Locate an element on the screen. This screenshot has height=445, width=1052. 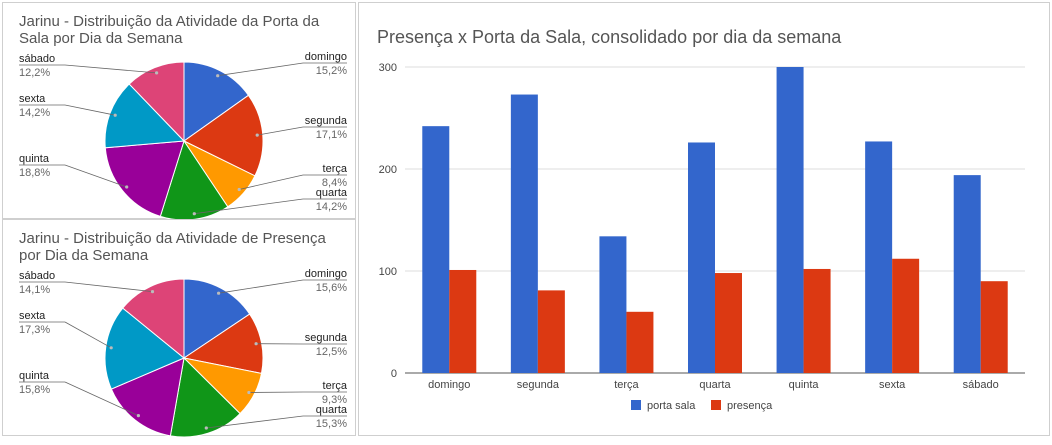
pie-percent-segunda: 17,1% is located at coordinates (331, 135).